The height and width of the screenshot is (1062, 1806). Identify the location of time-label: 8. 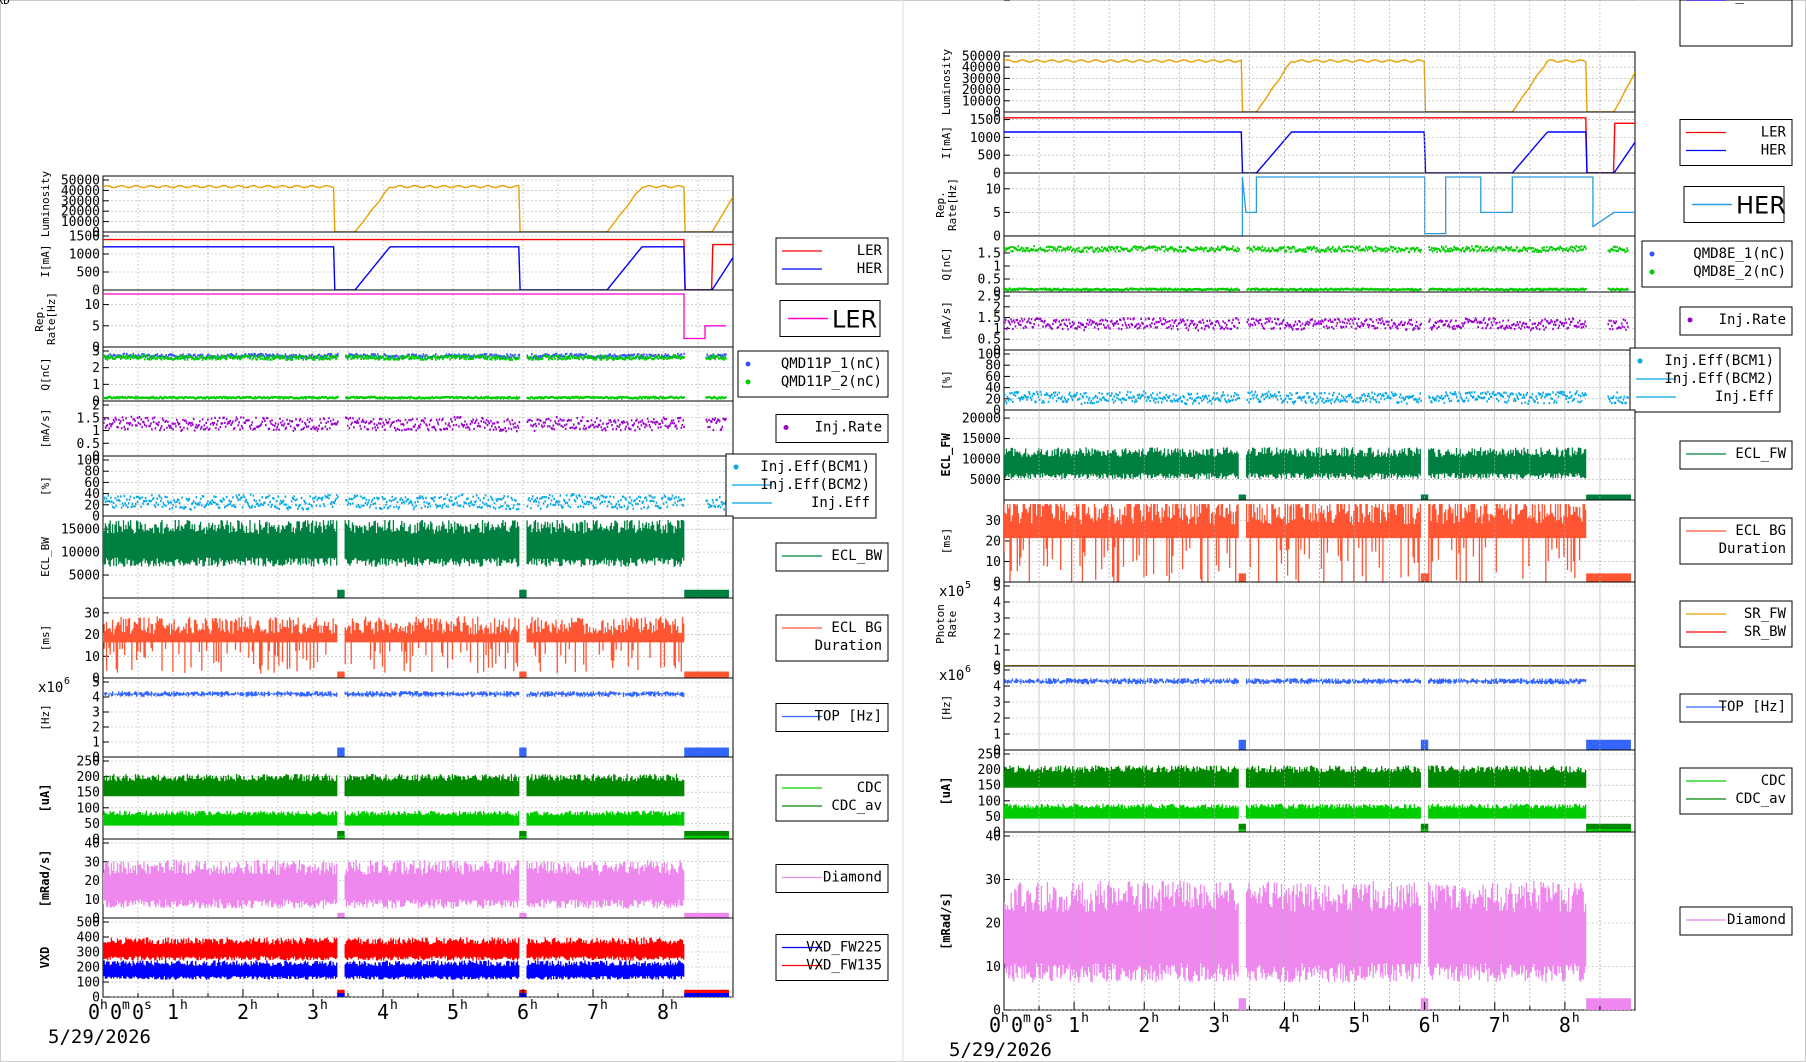
(1565, 1025).